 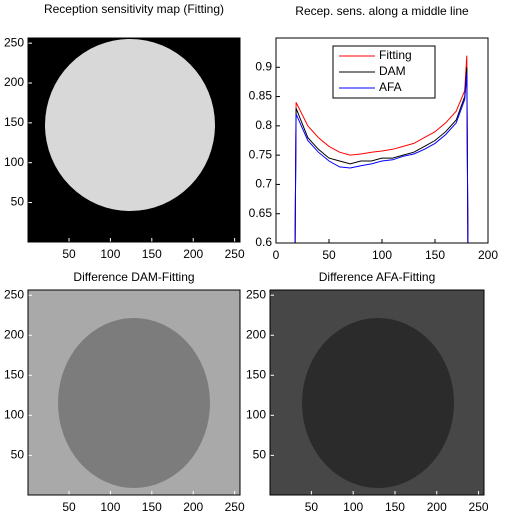 I want to click on y-tick-label: 0.7, so click(x=263, y=184).